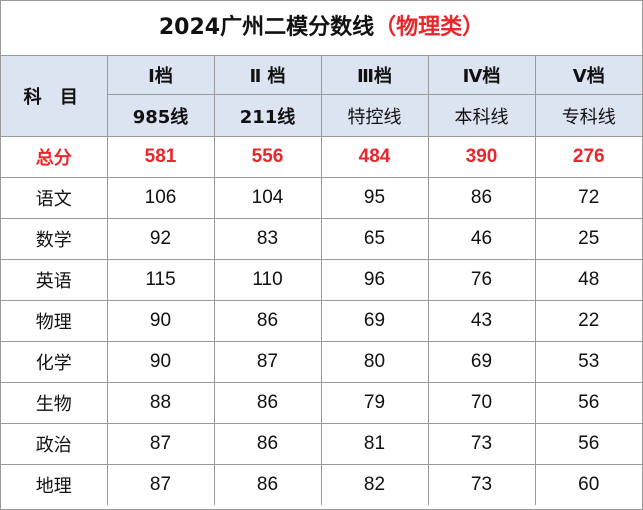 The height and width of the screenshot is (510, 643). What do you see at coordinates (160, 157) in the screenshot?
I see `score-cell: 581` at bounding box center [160, 157].